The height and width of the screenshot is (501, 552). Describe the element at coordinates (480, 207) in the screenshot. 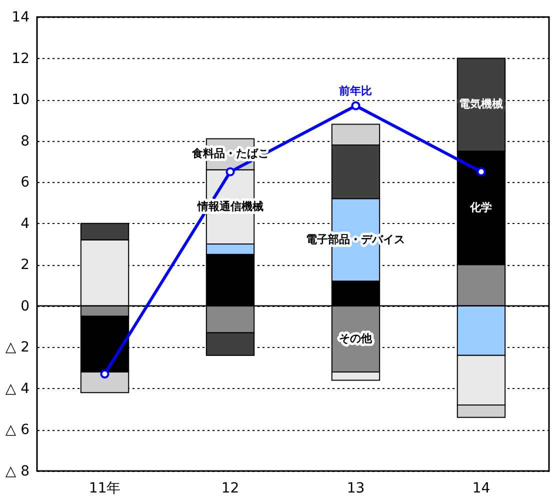

I see `series-label: 化学` at that location.